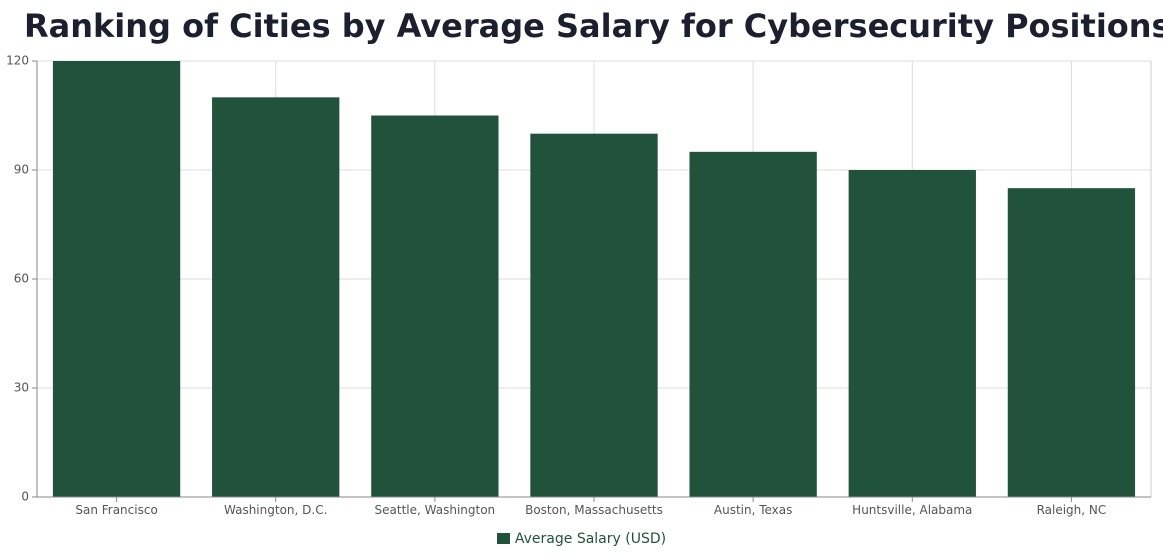 The height and width of the screenshot is (560, 1163). I want to click on y-tick-label-0: 0, so click(25, 497).